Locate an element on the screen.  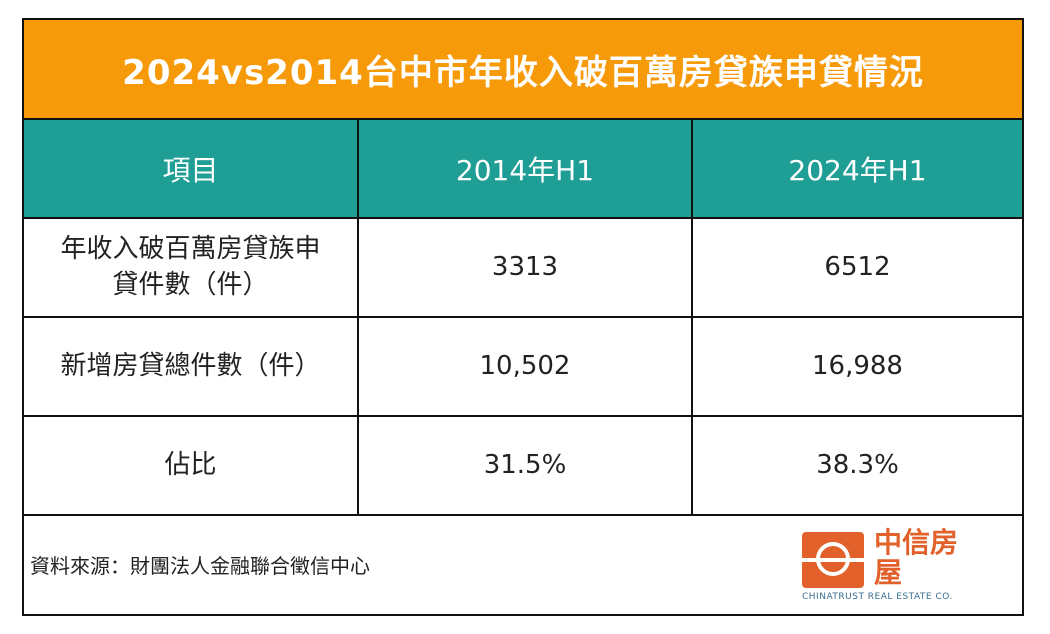
cell-2014: 3313 is located at coordinates (525, 268).